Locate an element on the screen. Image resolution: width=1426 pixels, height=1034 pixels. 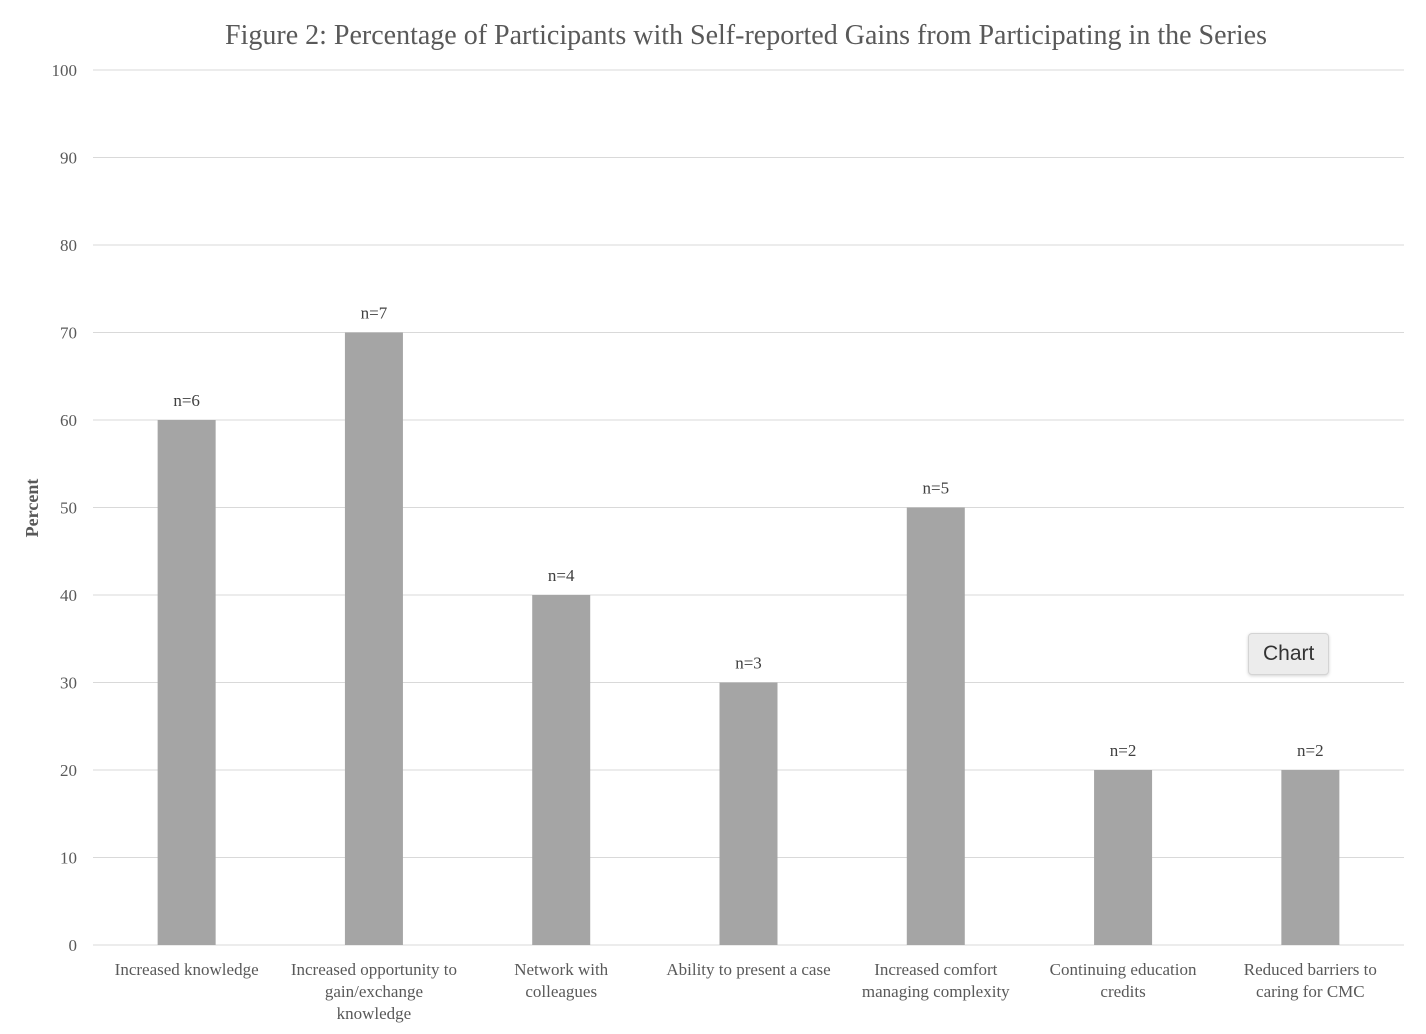
y-tick-label: 90 is located at coordinates (68, 158).